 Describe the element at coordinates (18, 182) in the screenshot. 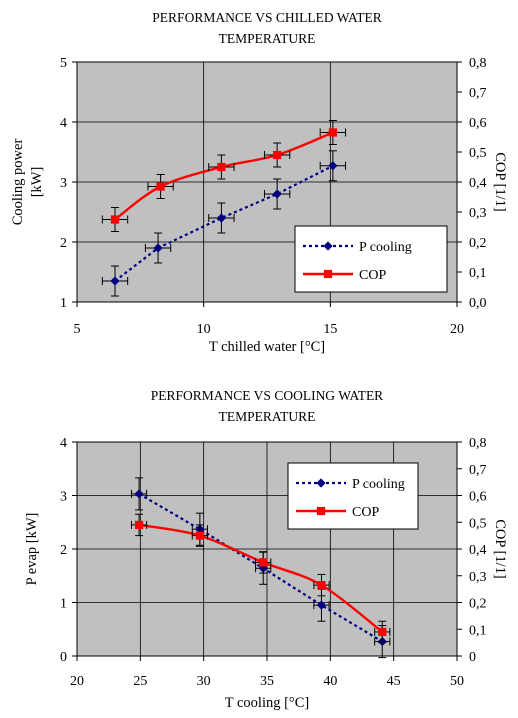

I see `y-axis-label: Cooling power` at that location.